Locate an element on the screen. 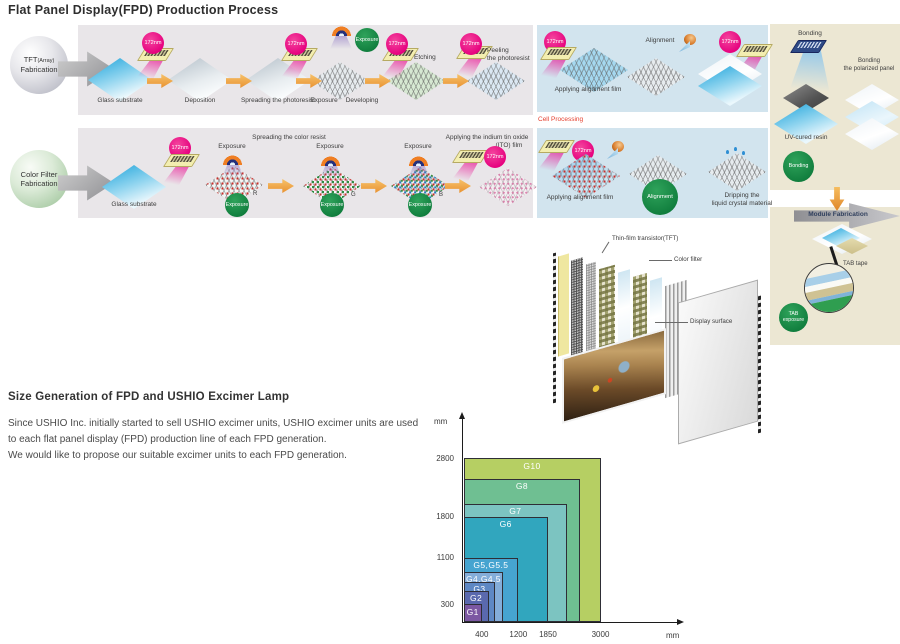  chart-rect-label: G2 is located at coordinates (476, 598).